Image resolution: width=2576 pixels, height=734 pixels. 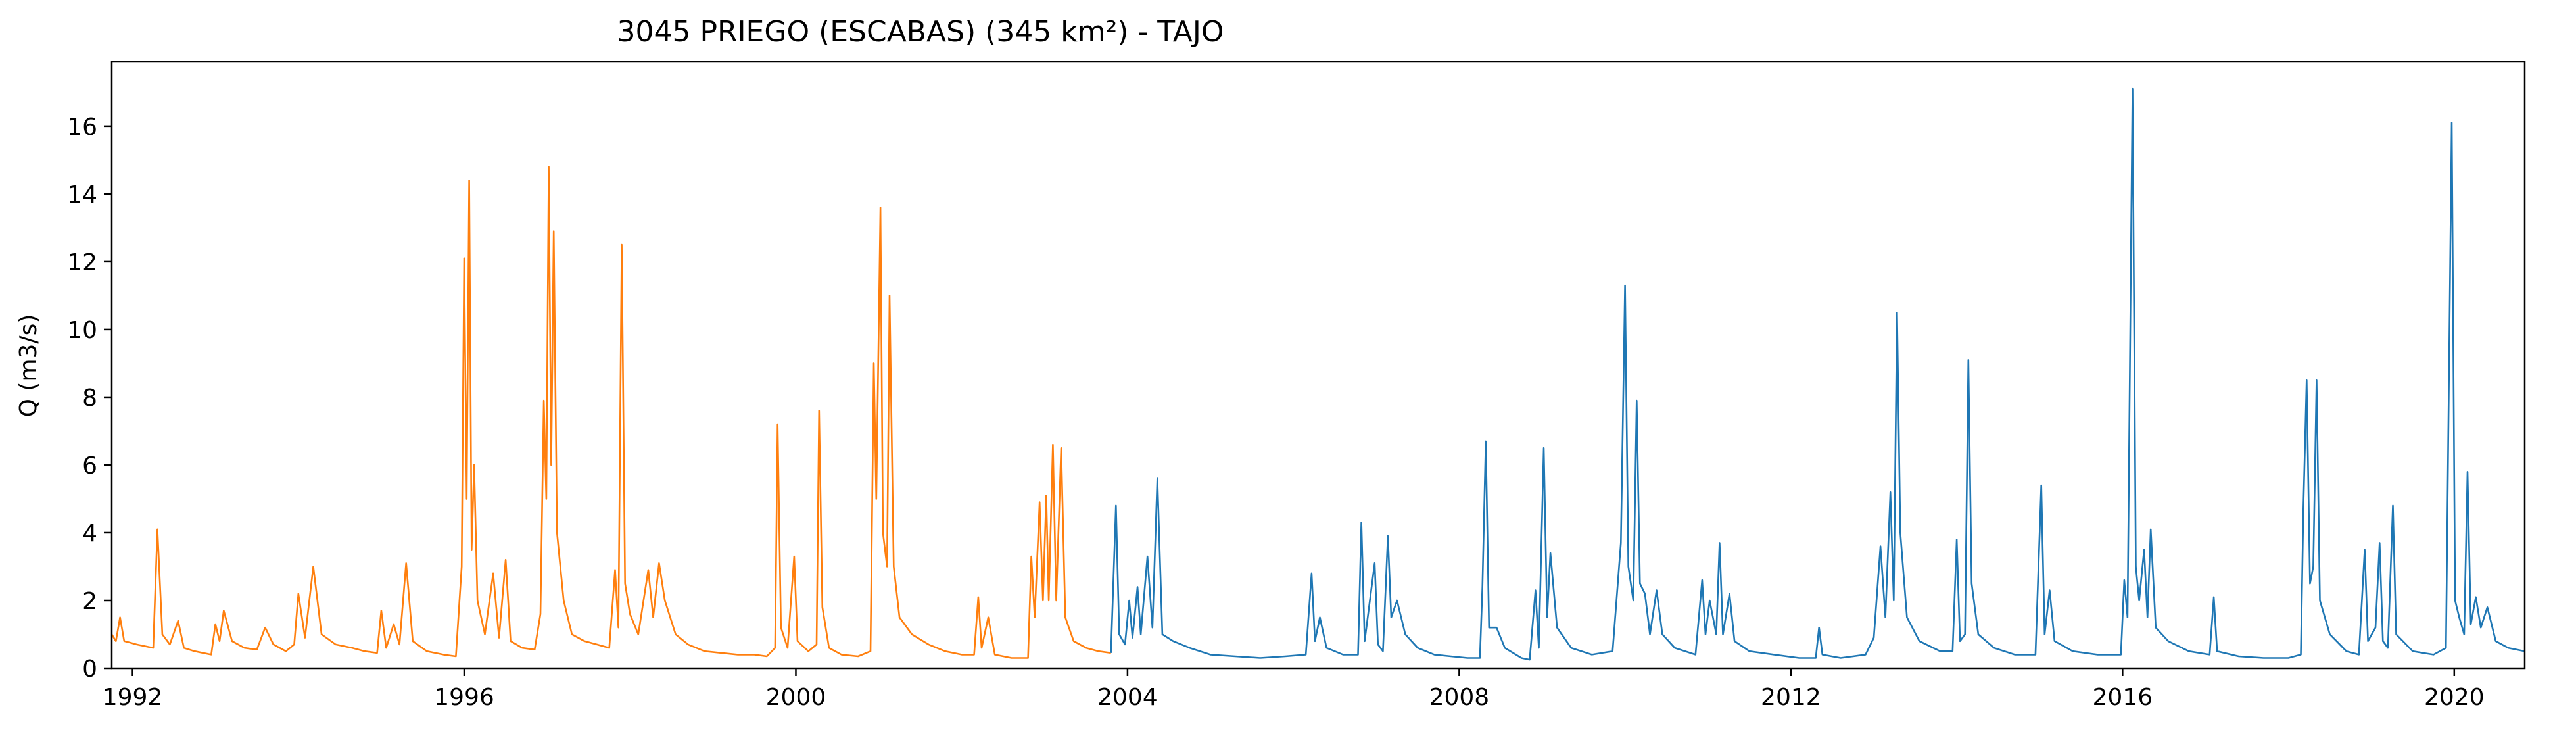 What do you see at coordinates (90, 466) in the screenshot?
I see `y-tick-label-3: 6` at bounding box center [90, 466].